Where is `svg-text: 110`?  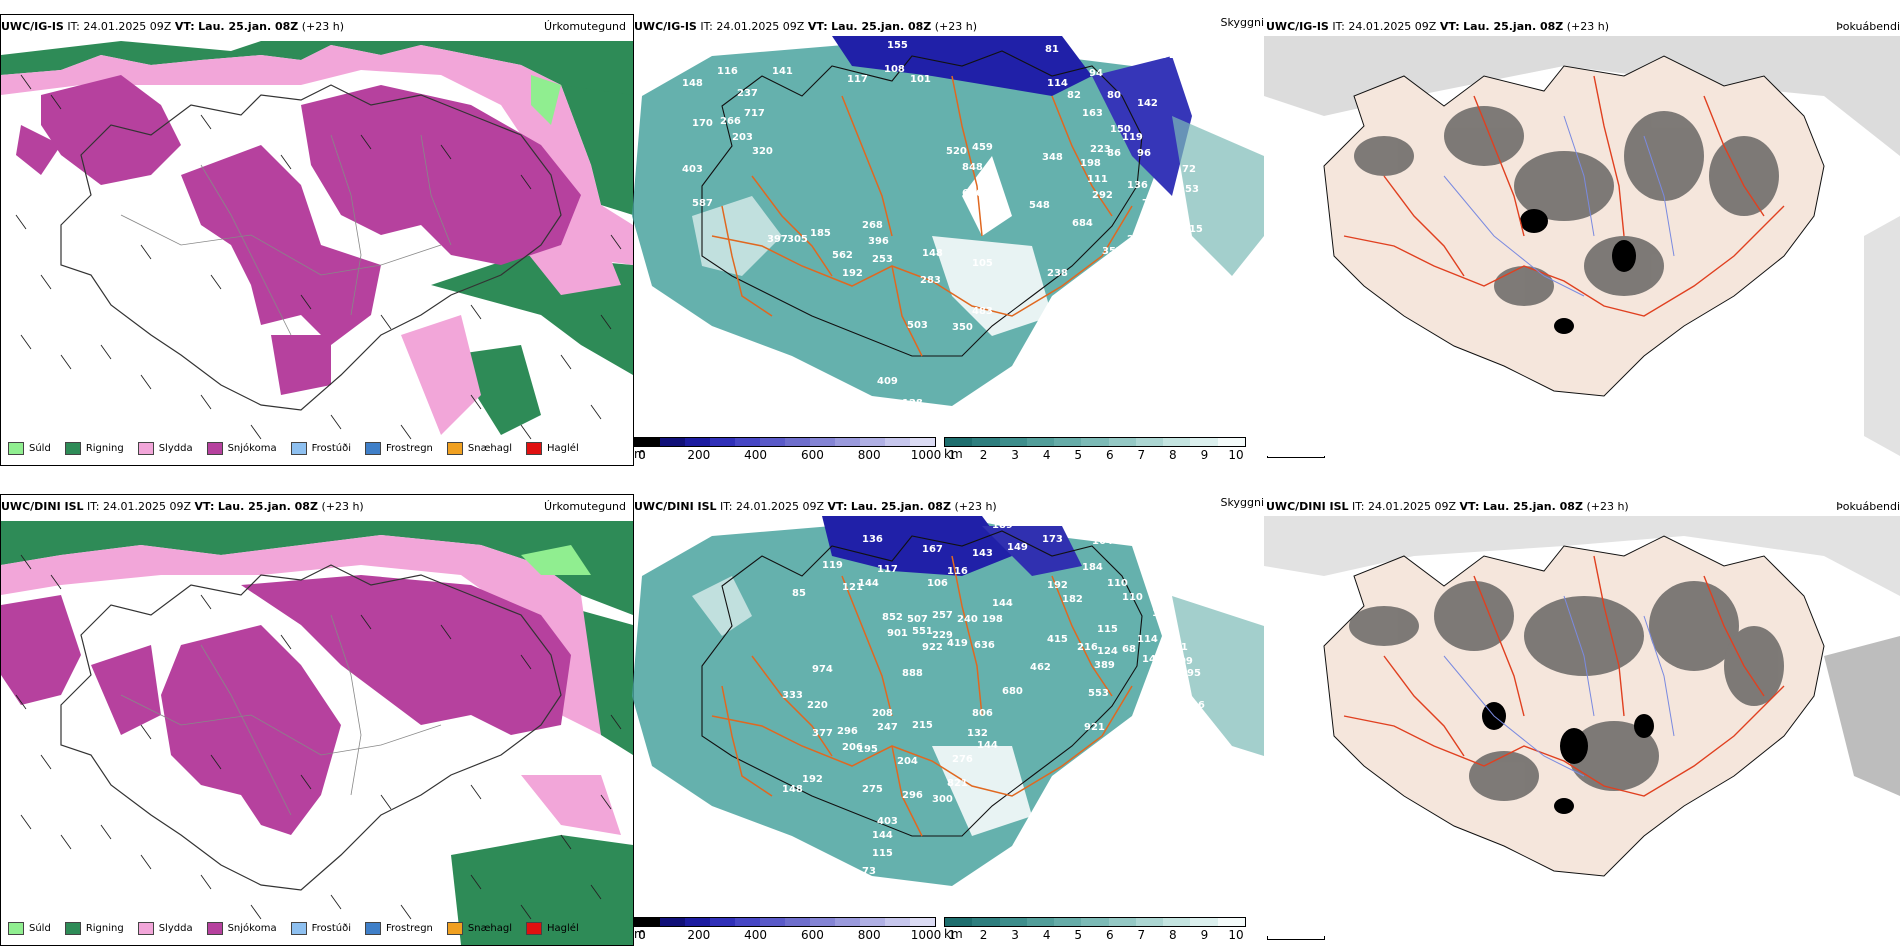
svg-text: 110 is located at coordinates (1132, 597).